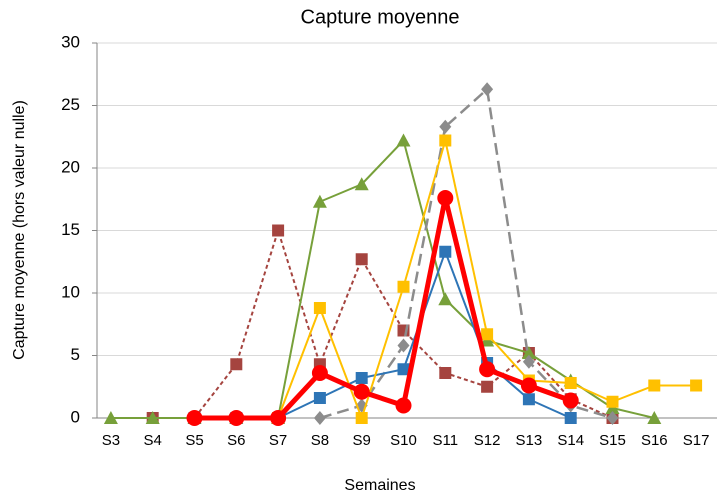 This screenshot has height=497, width=717. Describe the element at coordinates (70, 166) in the screenshot. I see `y-tick-label: 20` at that location.